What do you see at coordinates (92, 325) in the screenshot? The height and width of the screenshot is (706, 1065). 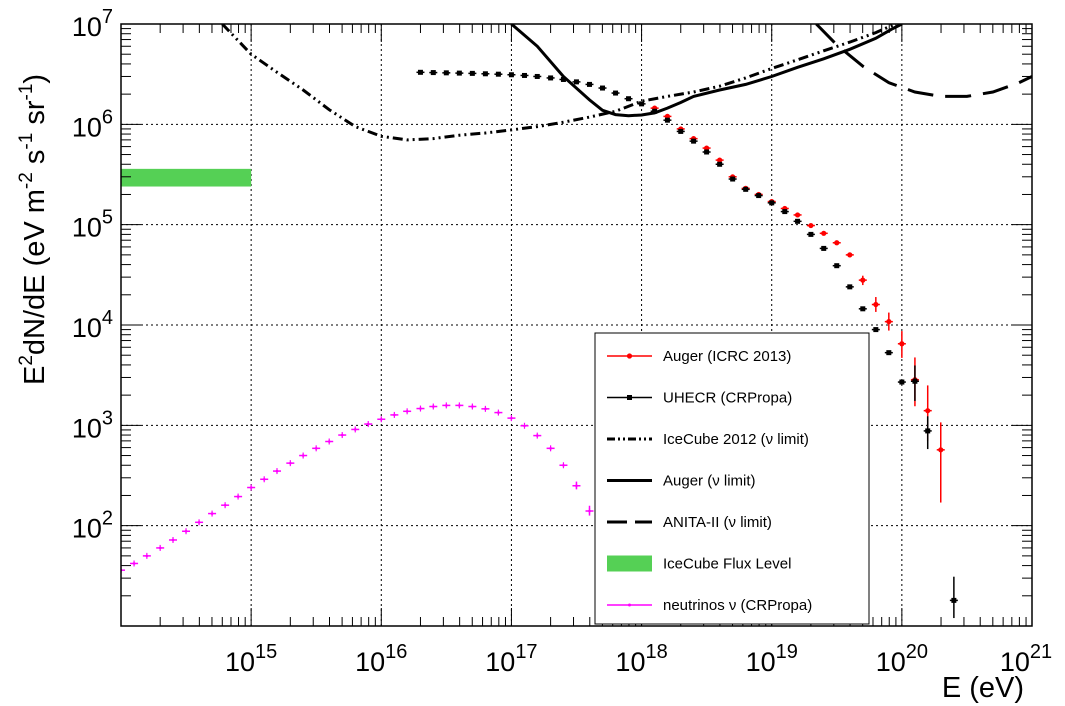 I see `y-tick-label: 10⁴` at bounding box center [92, 325].